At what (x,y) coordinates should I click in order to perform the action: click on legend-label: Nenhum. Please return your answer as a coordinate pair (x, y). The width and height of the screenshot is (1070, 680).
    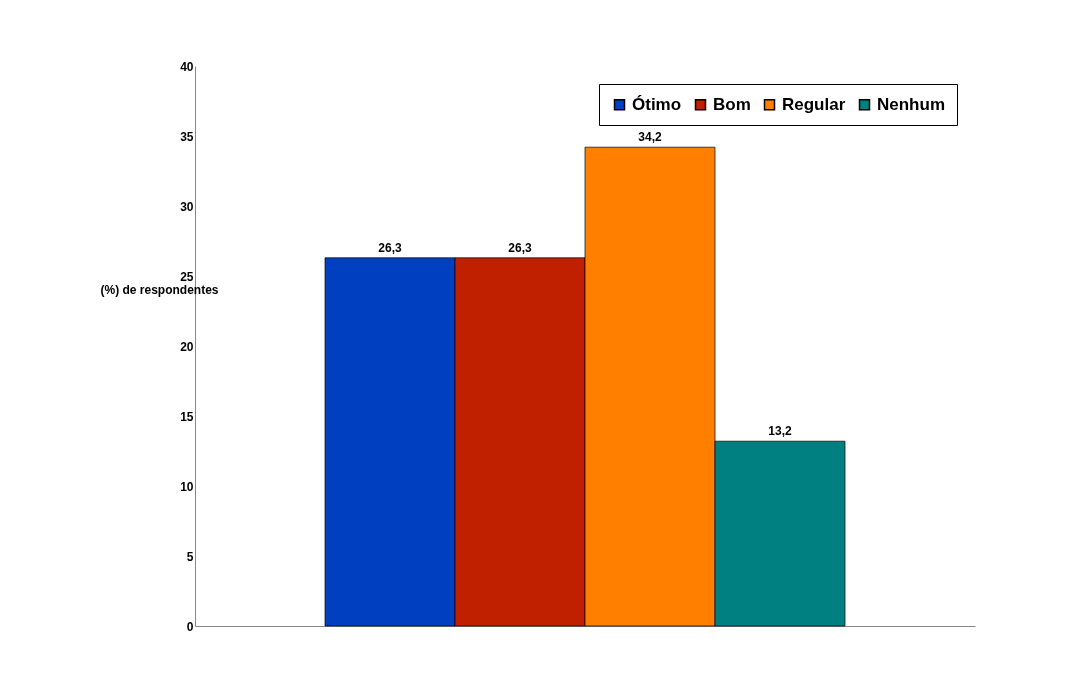
    Looking at the image, I should click on (911, 104).